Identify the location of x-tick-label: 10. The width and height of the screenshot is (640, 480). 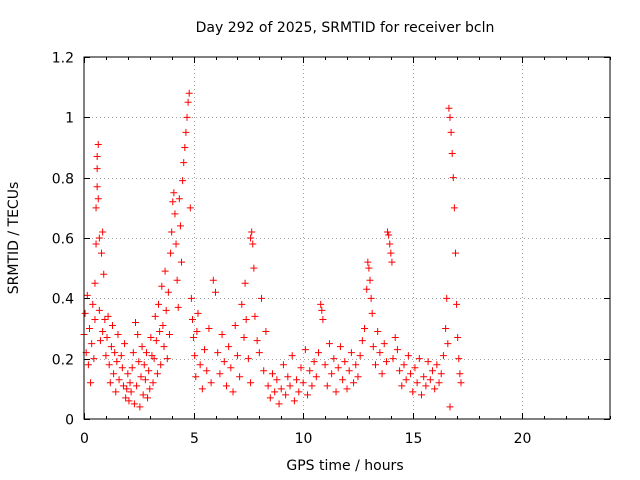
(304, 439).